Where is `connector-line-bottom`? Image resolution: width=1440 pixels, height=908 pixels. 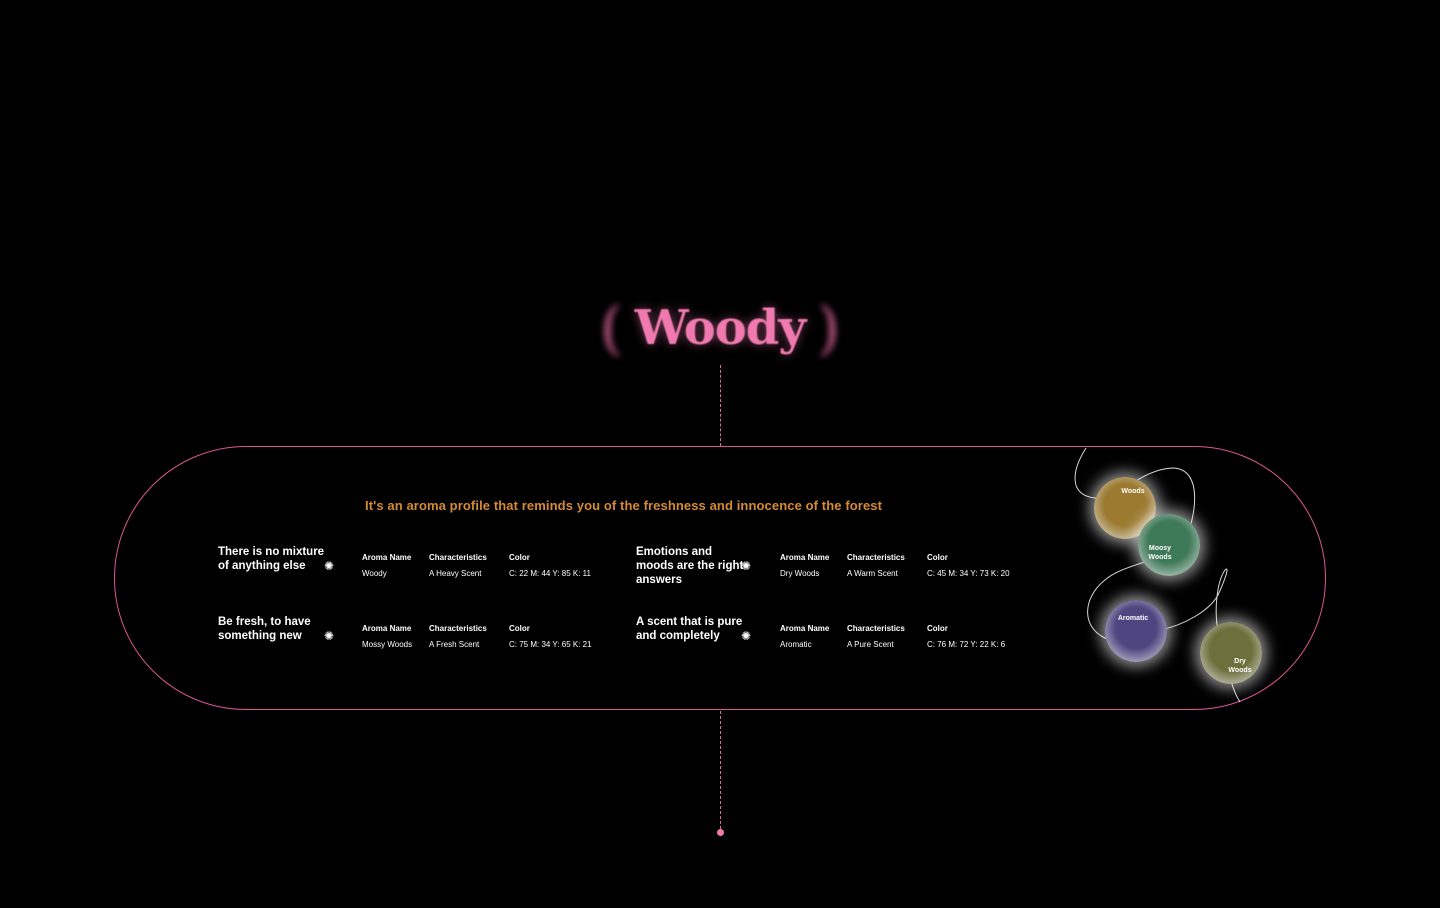
connector-line-bottom is located at coordinates (720, 770).